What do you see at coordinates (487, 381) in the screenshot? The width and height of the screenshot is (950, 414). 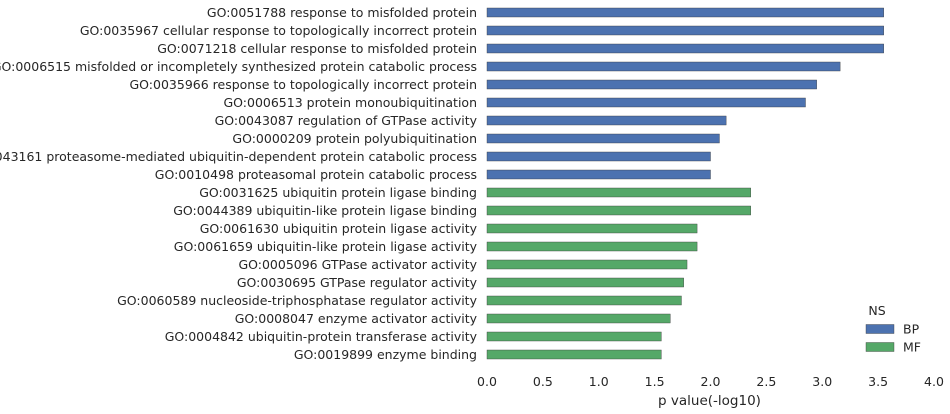 I see `x-tick-label: 0.0` at bounding box center [487, 381].